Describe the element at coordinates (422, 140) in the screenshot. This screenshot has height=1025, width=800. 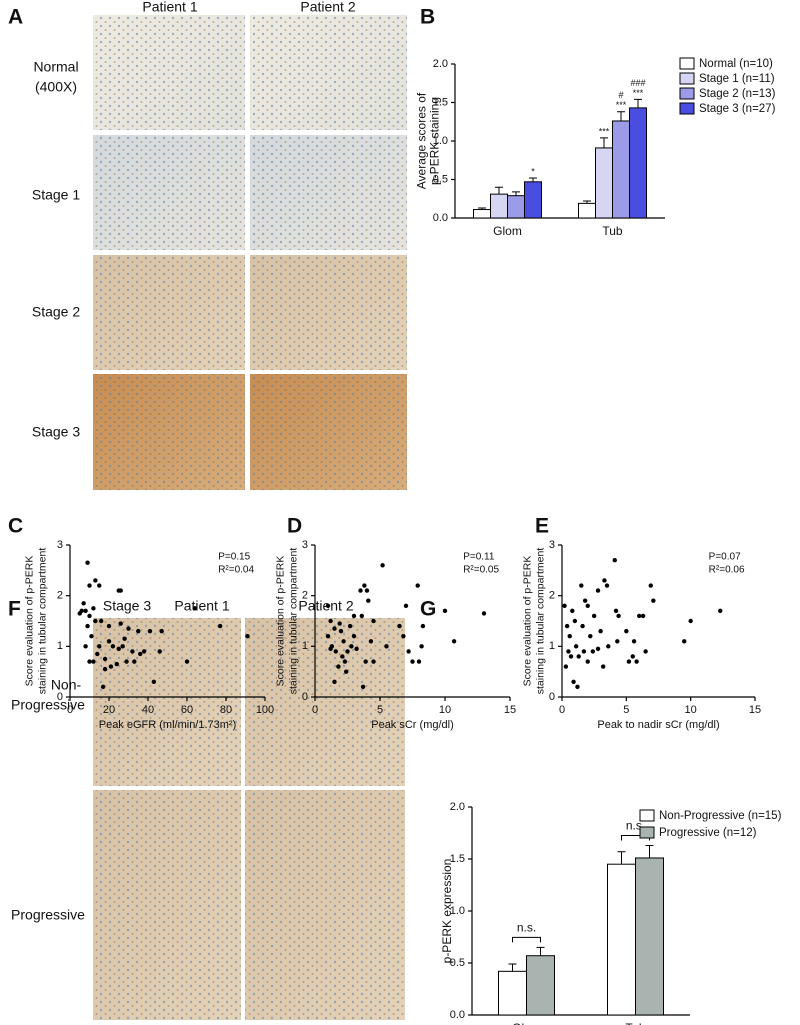
I see `y-axis-label: Average scores of` at that location.